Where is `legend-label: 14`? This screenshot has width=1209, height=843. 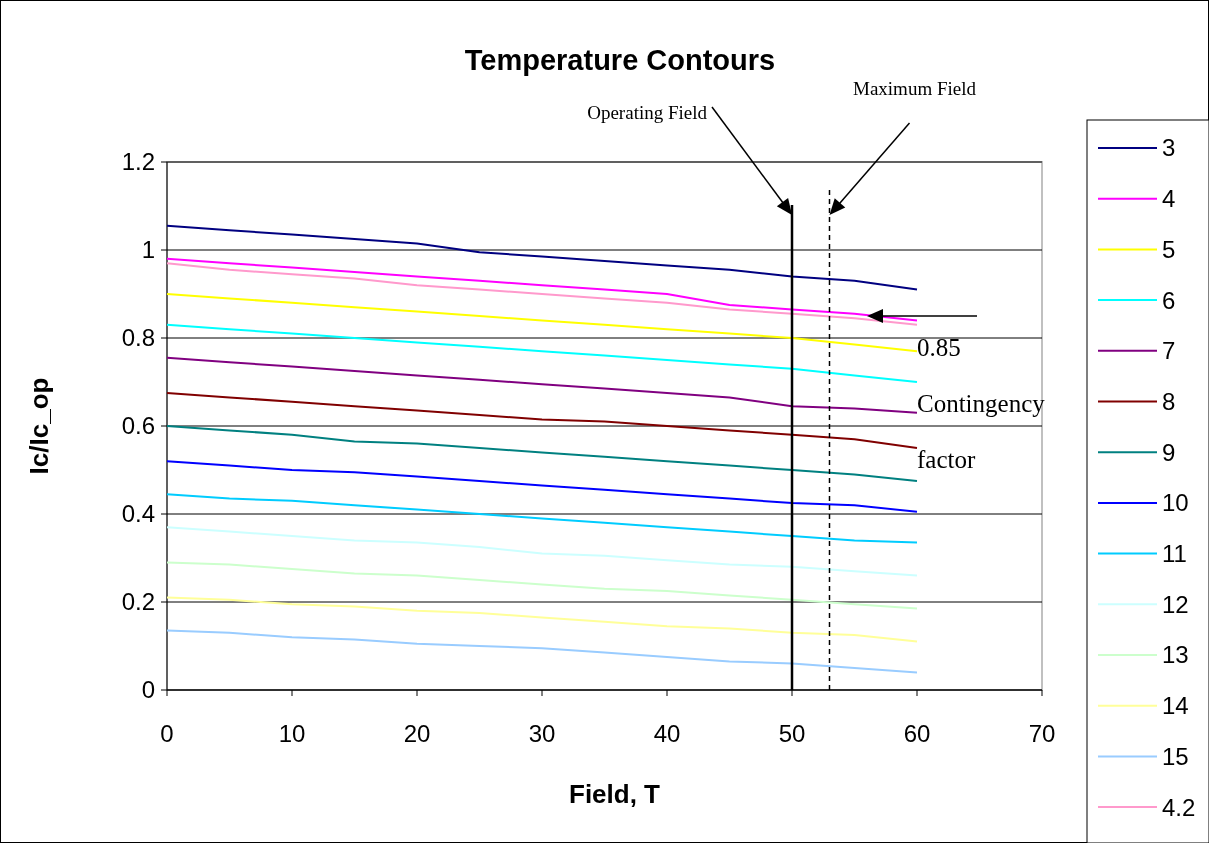 legend-label: 14 is located at coordinates (1175, 706).